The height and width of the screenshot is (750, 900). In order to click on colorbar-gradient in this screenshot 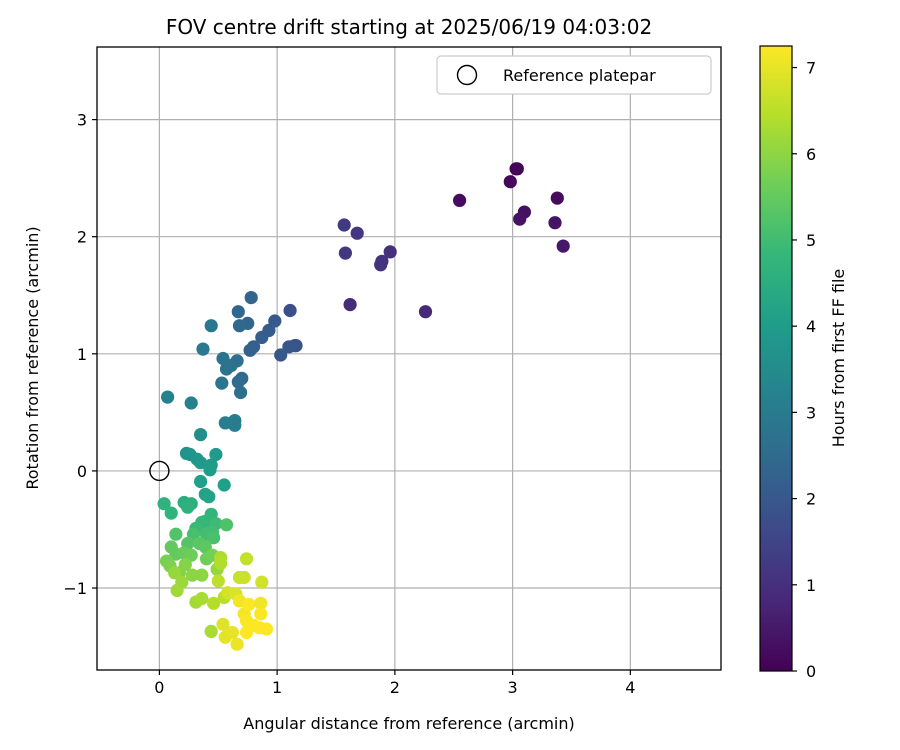, I will do `click(776, 358)`.